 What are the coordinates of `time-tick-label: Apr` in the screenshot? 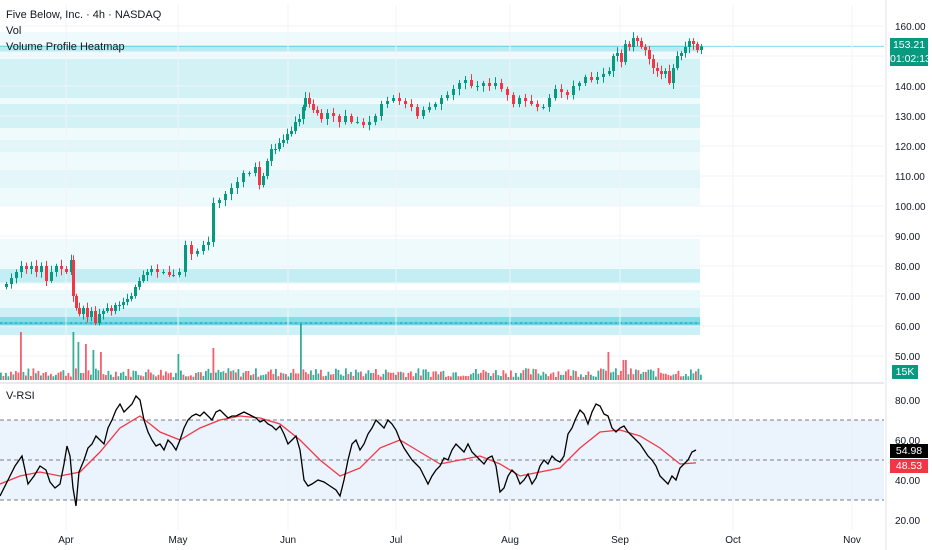 It's located at (66, 540).